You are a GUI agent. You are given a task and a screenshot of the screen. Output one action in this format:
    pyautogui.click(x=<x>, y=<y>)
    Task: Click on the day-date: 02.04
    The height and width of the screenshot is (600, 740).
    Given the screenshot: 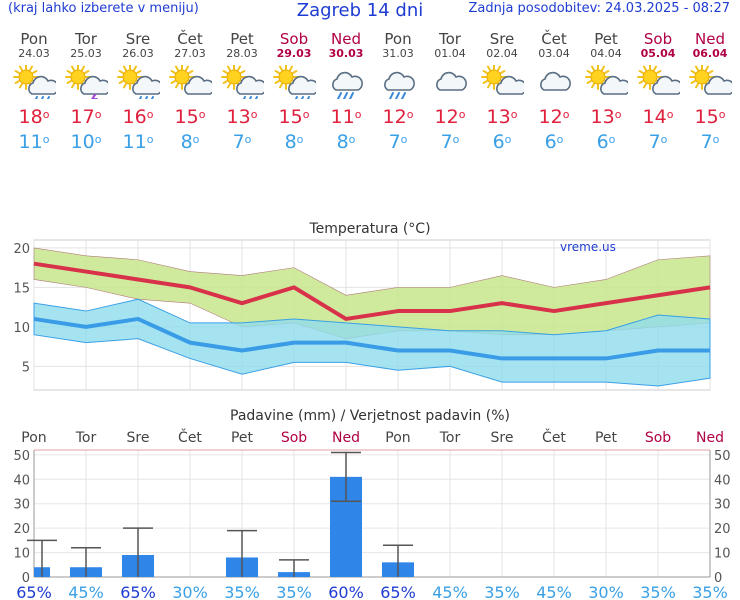 What is the action you would take?
    pyautogui.click(x=502, y=53)
    